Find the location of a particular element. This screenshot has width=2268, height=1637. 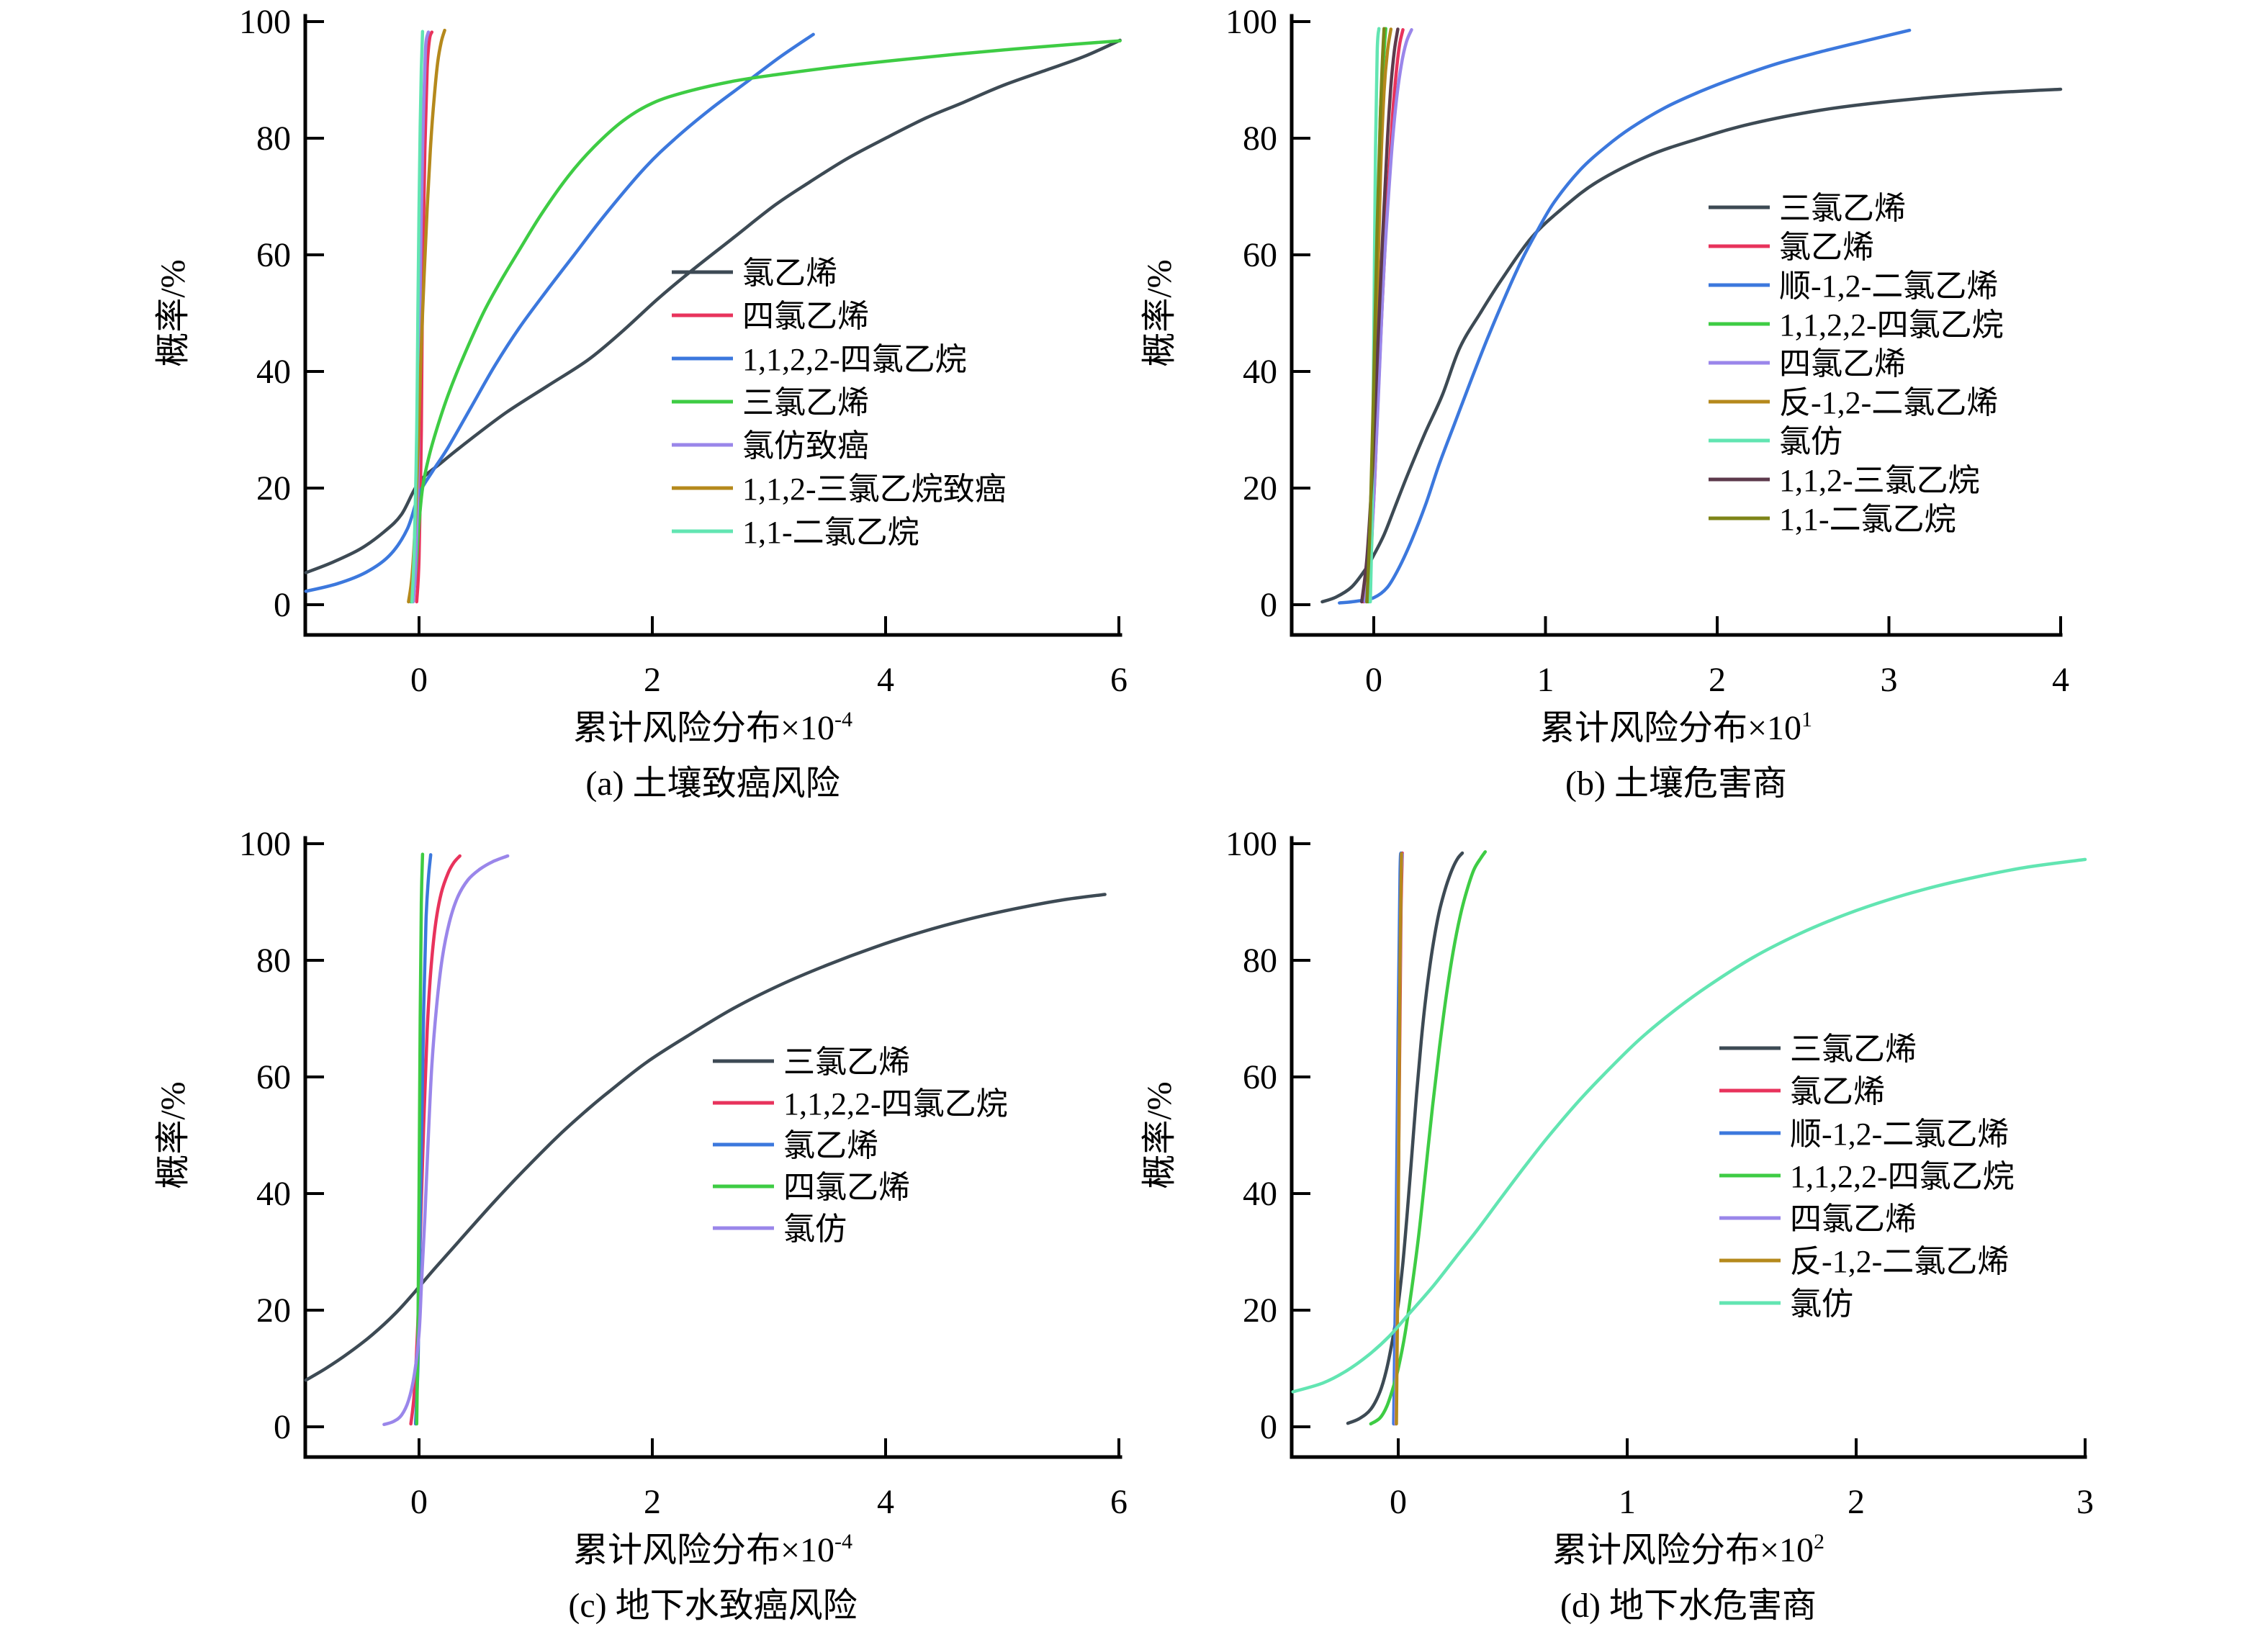

legend-item: 1,1,2-三氯乙烷 is located at coordinates (1844, 480).